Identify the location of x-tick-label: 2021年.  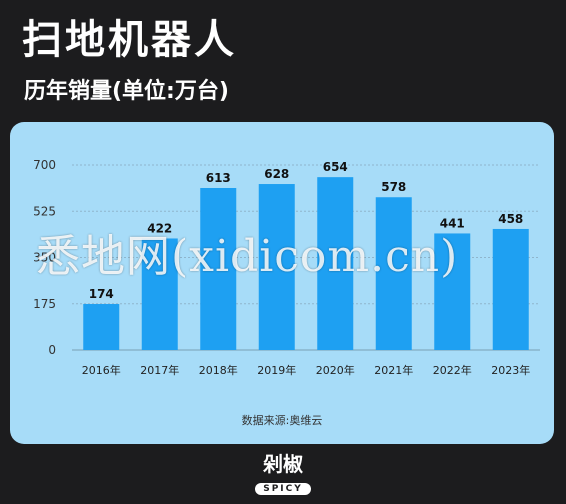
(393, 370).